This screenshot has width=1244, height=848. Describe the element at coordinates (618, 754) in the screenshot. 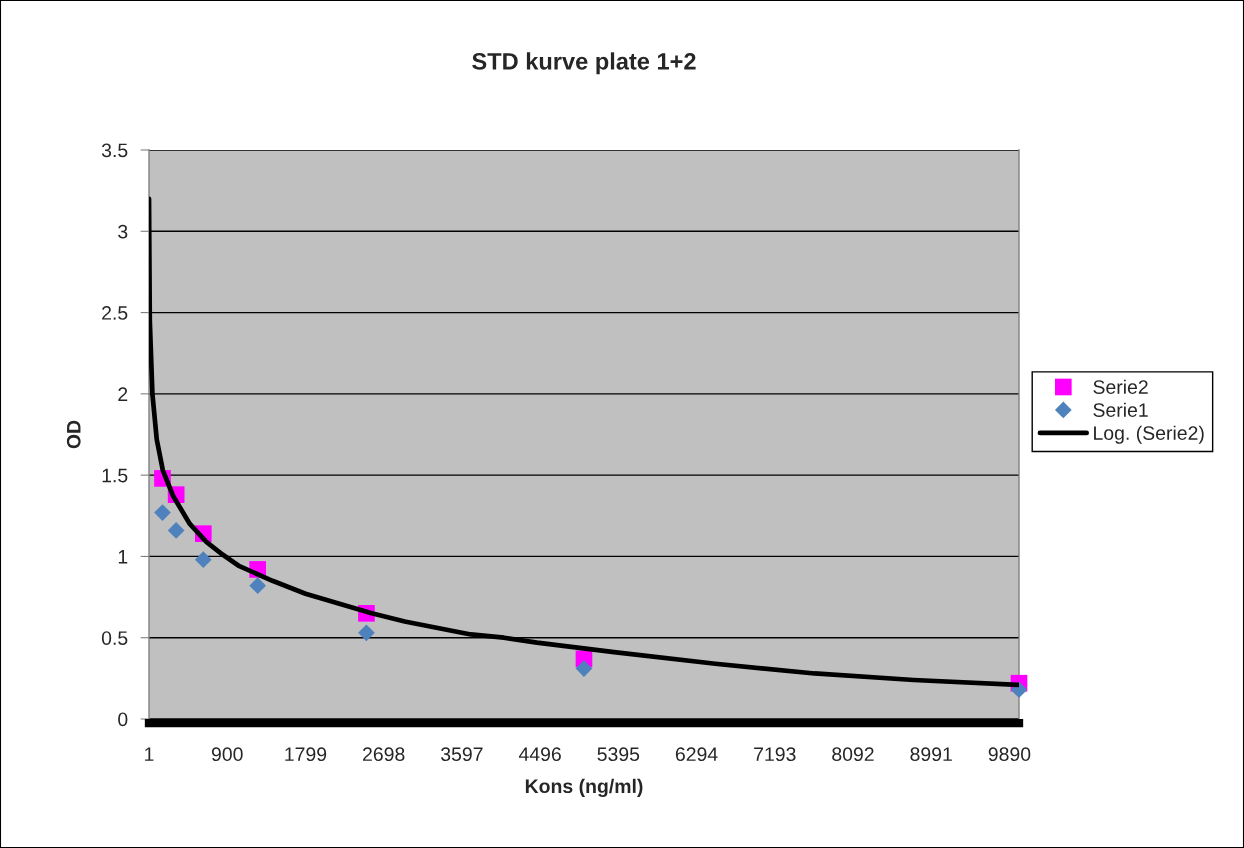

I see `x-tick-label: 5395` at that location.